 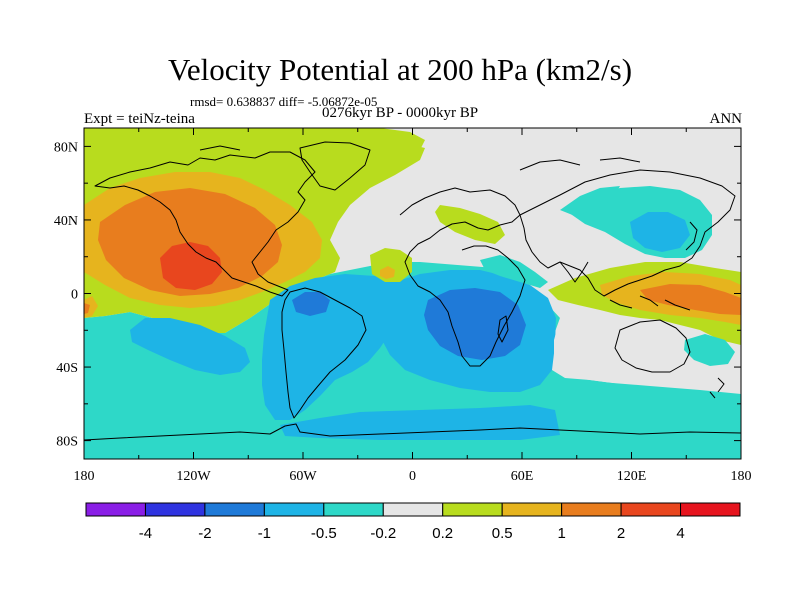 I want to click on south-pacific-blue, so click(x=190, y=346).